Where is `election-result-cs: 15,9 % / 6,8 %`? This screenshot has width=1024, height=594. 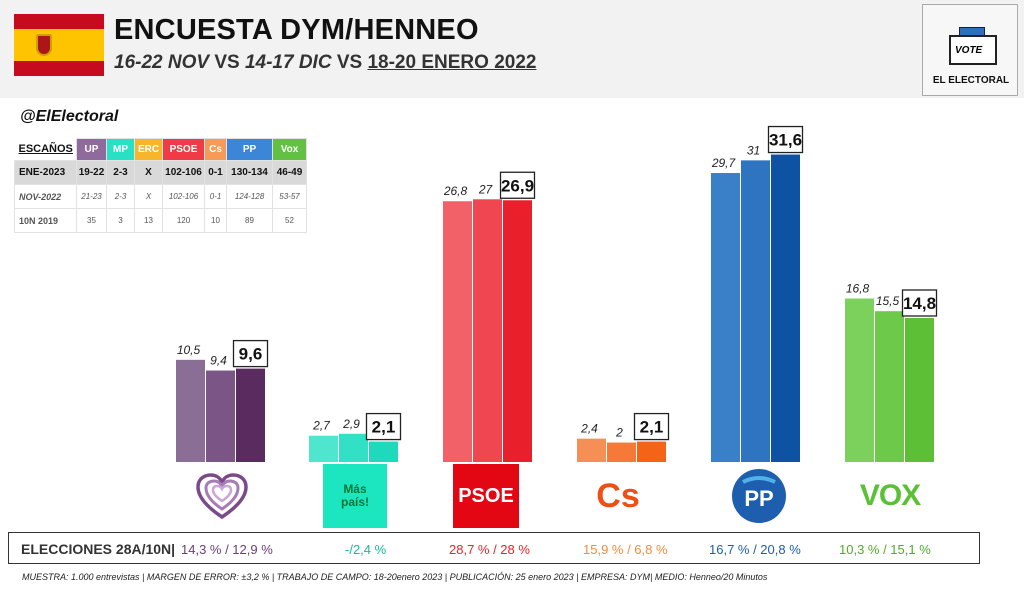 election-result-cs: 15,9 % / 6,8 % is located at coordinates (625, 549).